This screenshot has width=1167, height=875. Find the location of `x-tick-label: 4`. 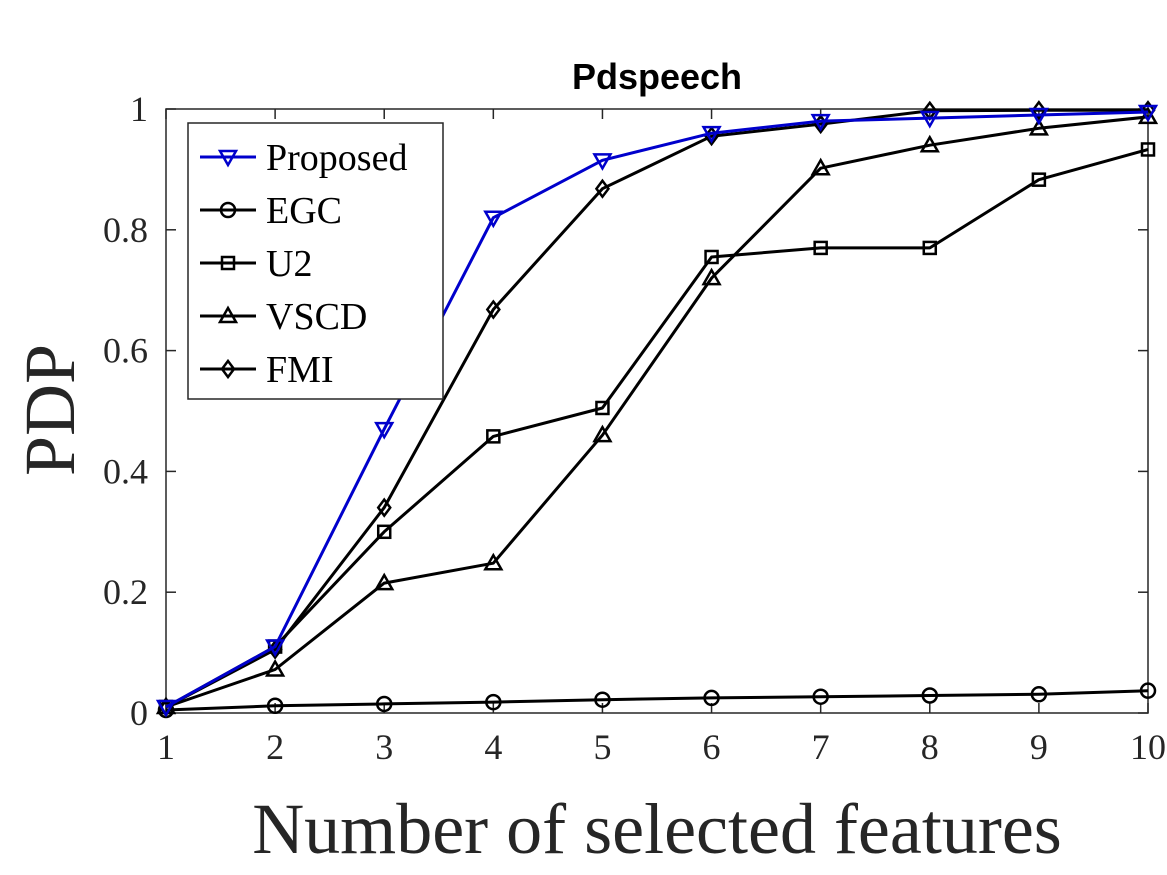

x-tick-label: 4 is located at coordinates (493, 747).